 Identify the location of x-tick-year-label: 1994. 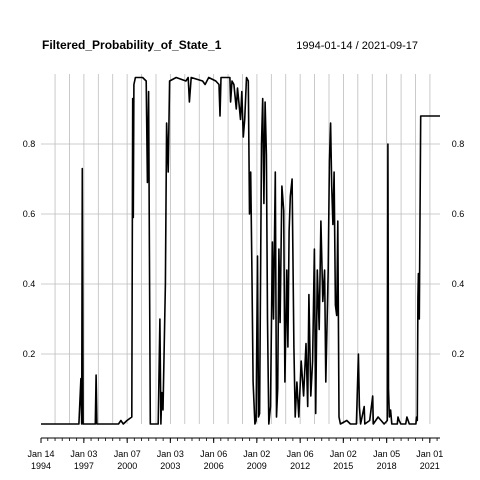
(41, 466).